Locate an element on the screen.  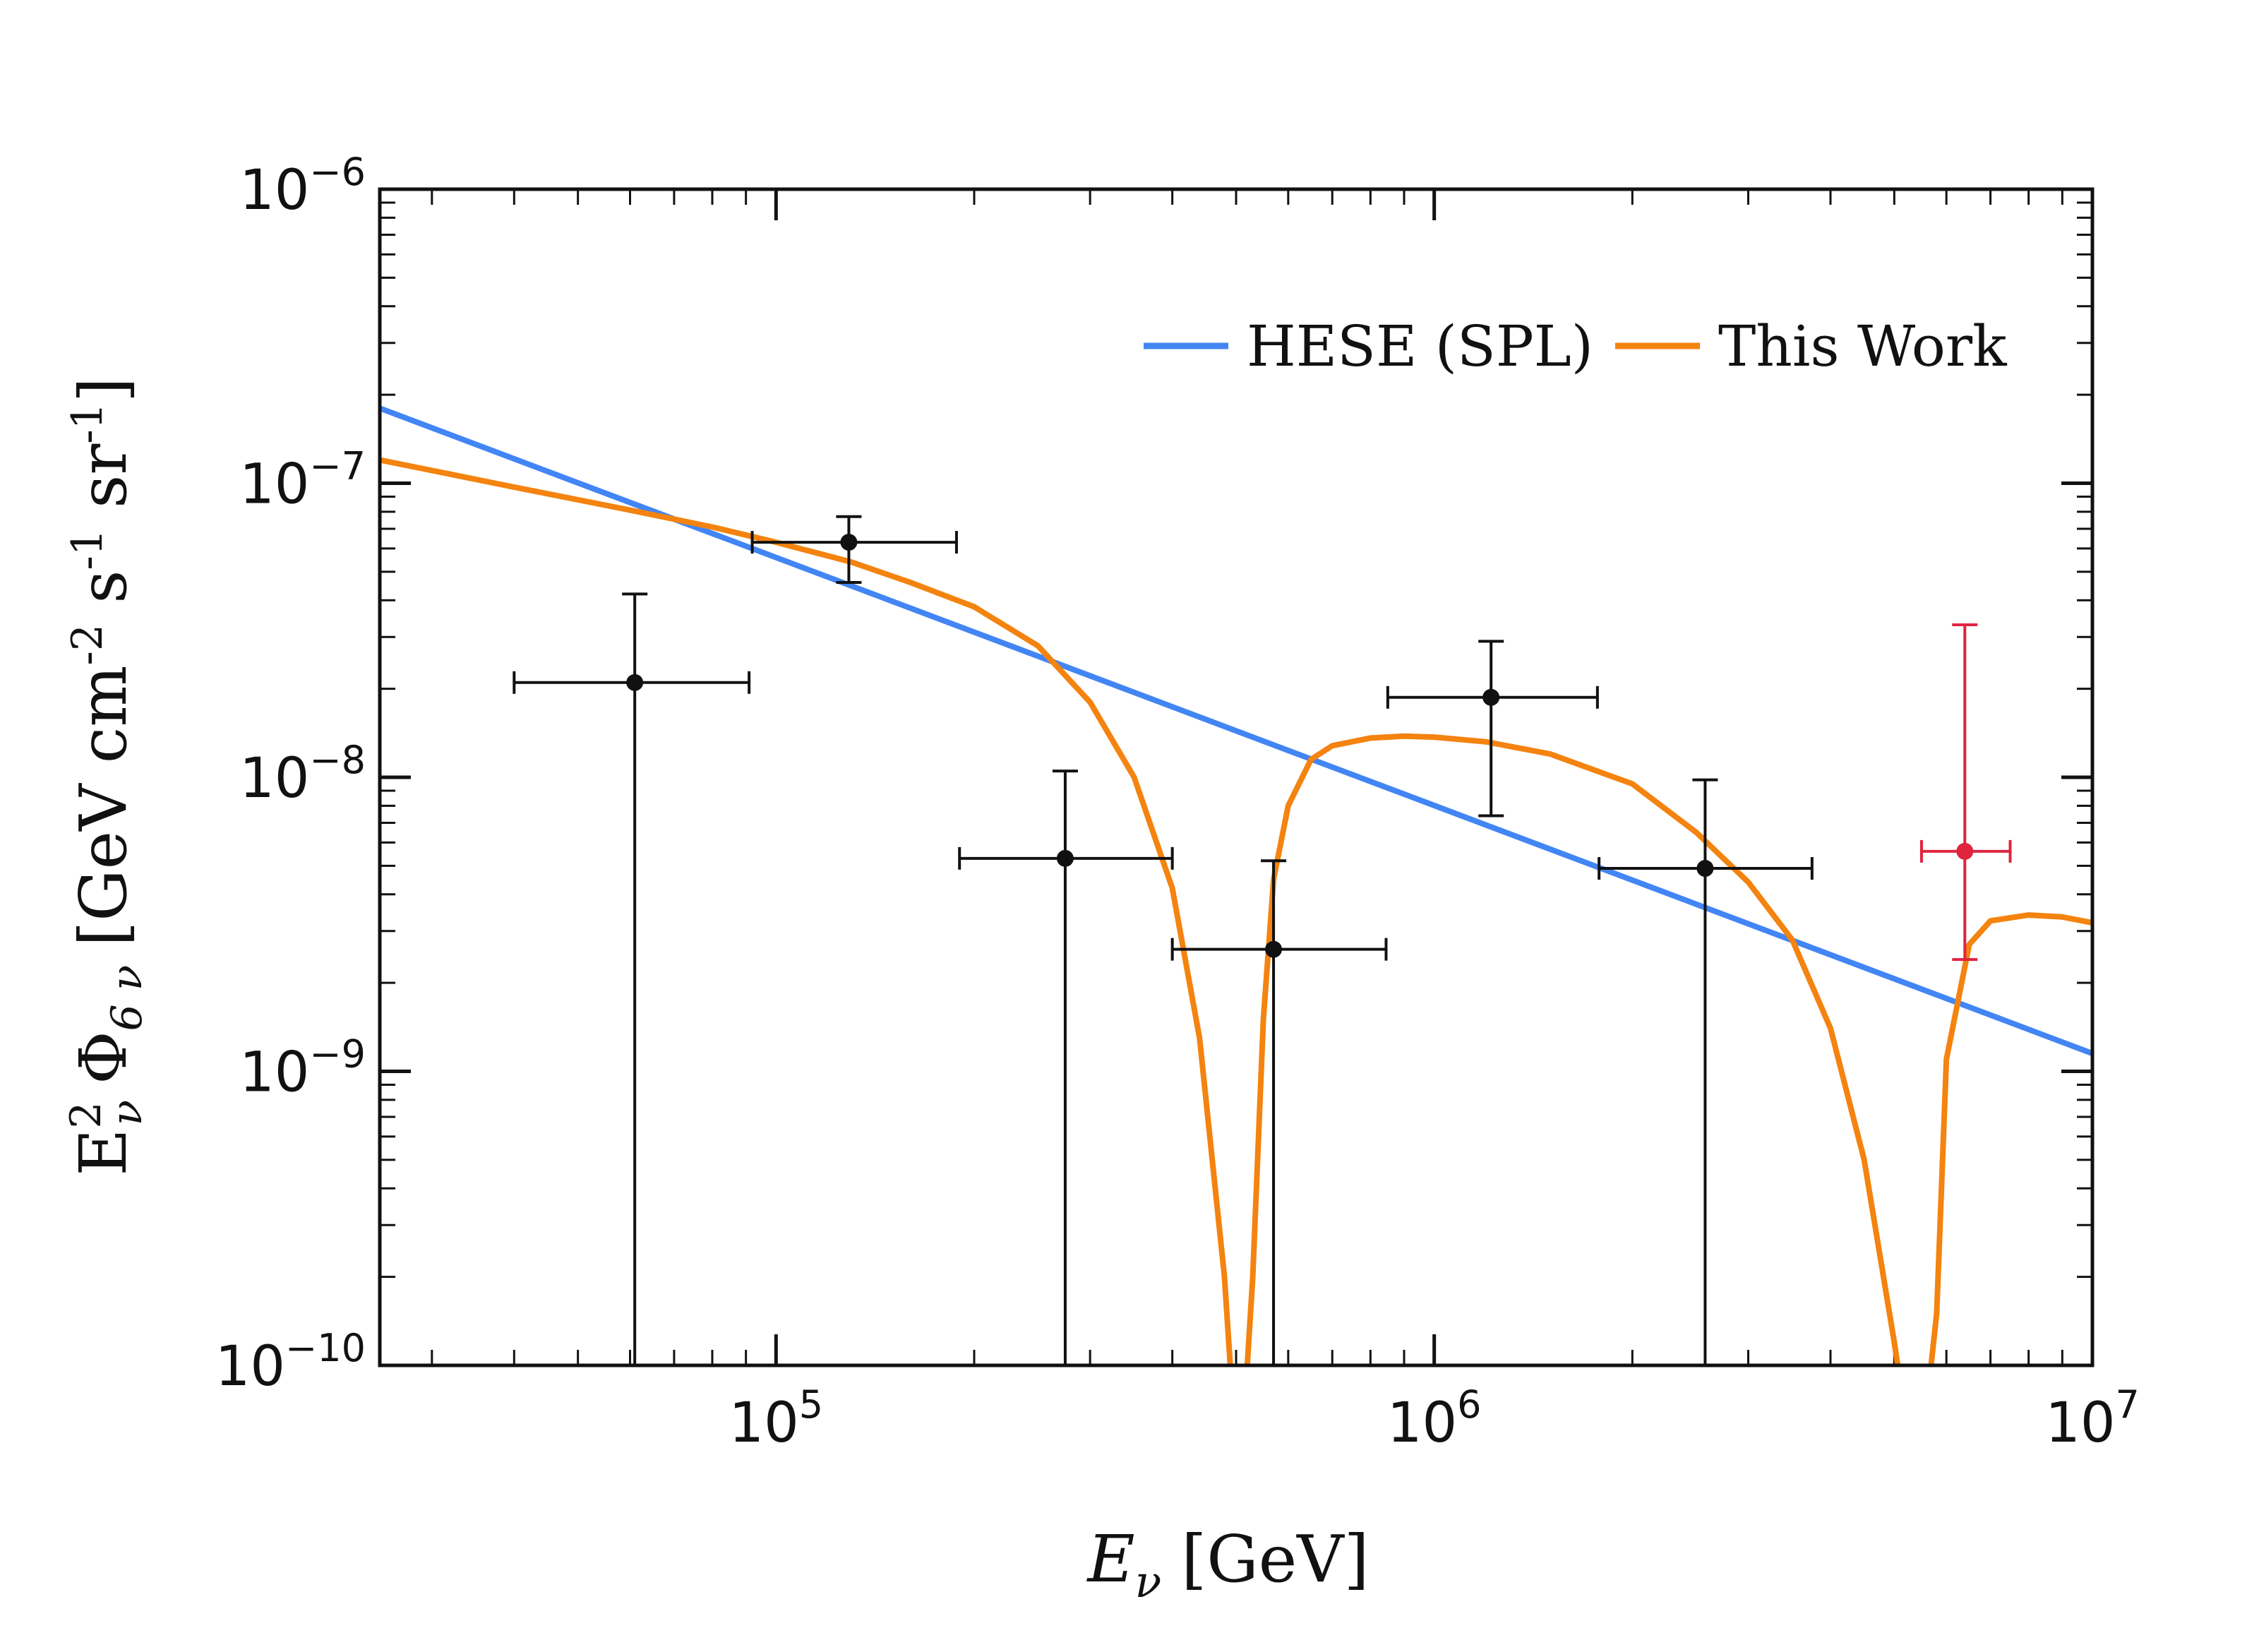
y-axis-title: E2νΦ6 ν[GeV cm-2 s-1 sr-1] is located at coordinates (106, 776).